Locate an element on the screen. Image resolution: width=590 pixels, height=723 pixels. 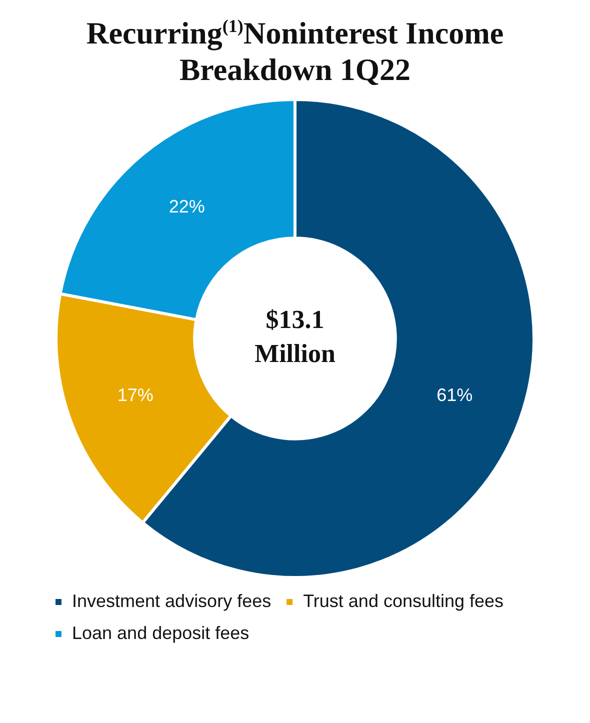
legend-label: Investment advisory fees is located at coordinates (172, 601).